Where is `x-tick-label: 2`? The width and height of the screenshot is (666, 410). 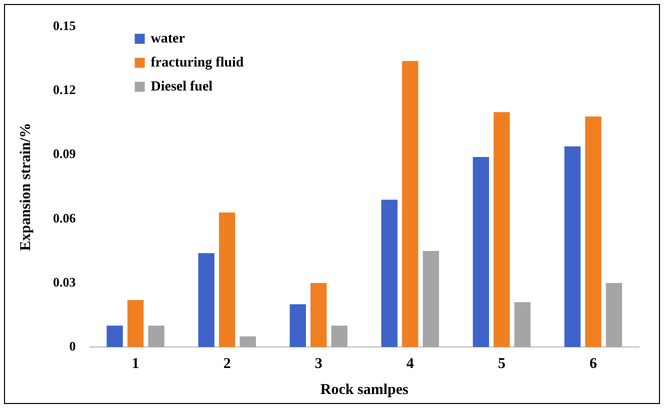
x-tick-label: 2 is located at coordinates (227, 364).